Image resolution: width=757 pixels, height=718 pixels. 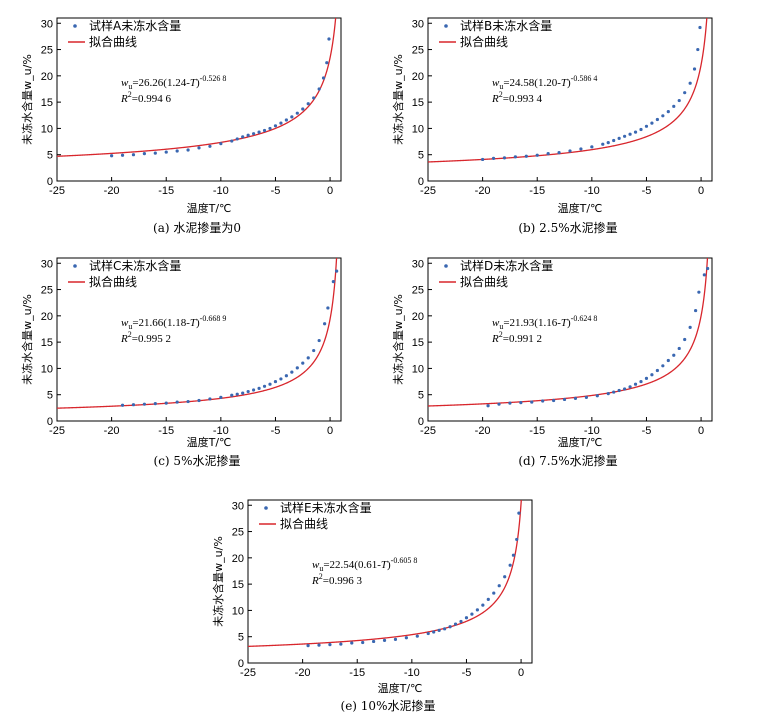 What do you see at coordinates (544, 322) in the screenshot?
I see `fit-equation: wu=21.93(1.16-T)-0.624 8` at bounding box center [544, 322].